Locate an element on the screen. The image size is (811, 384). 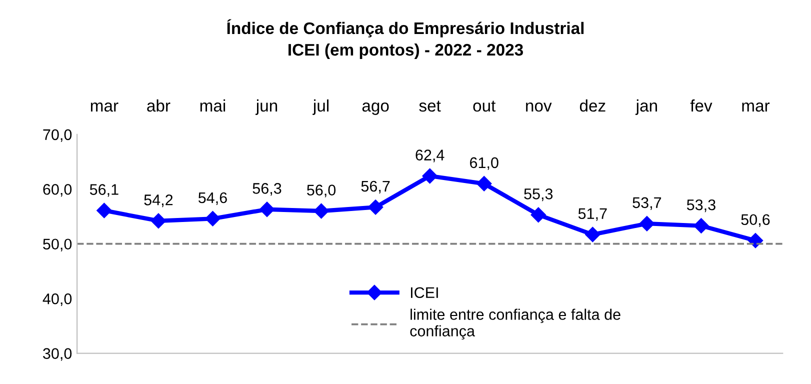
x-tick-label: dez is located at coordinates (593, 105).